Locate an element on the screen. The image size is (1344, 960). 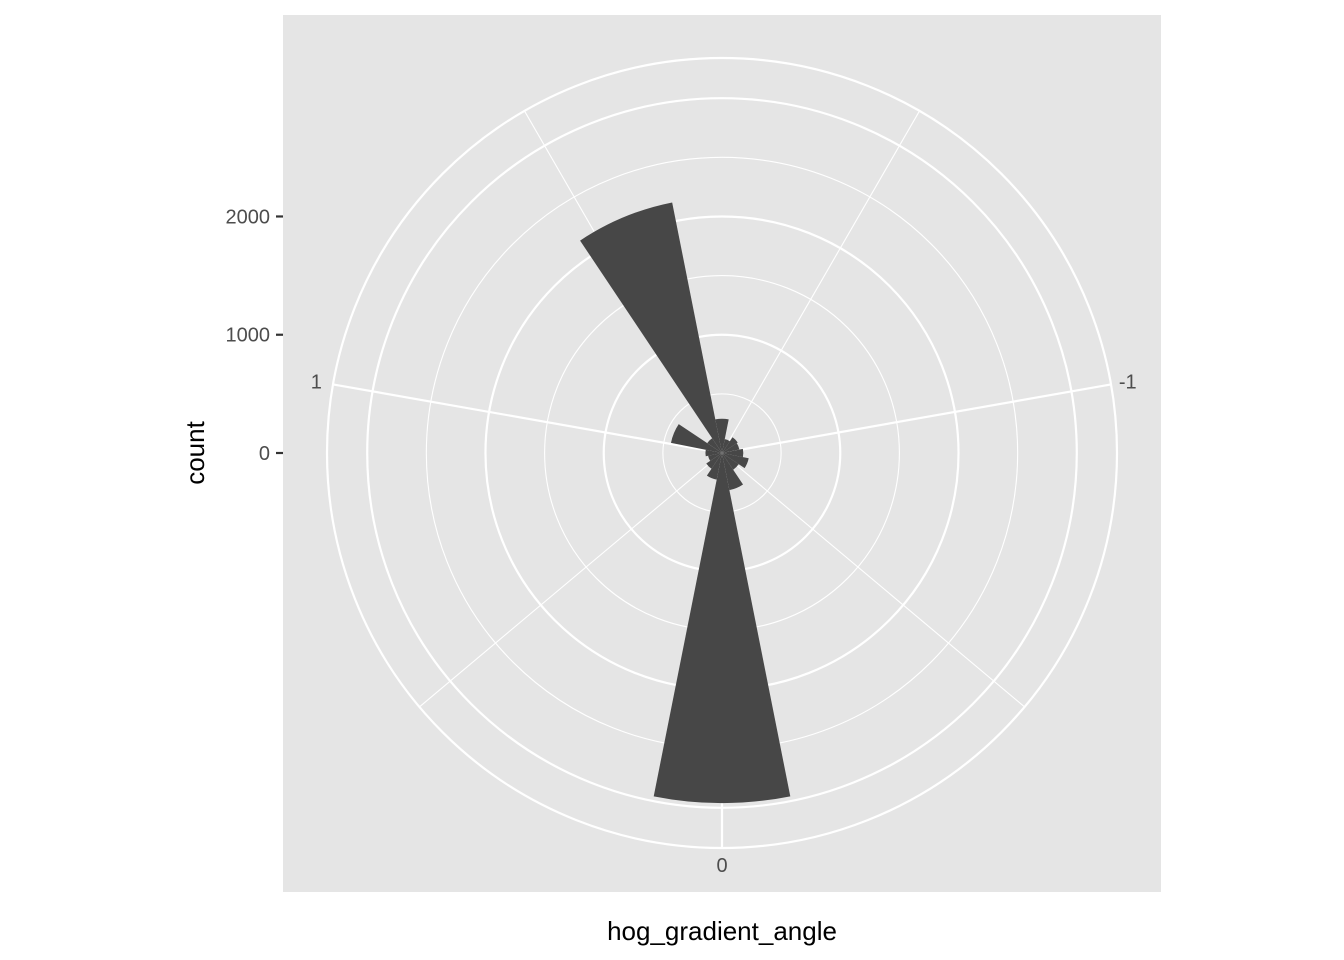
theta-tick-label: -1 is located at coordinates (1128, 382).